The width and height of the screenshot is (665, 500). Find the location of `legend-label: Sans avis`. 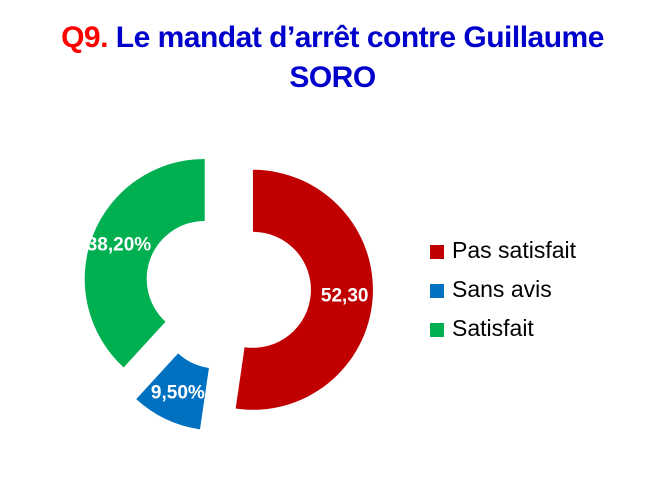

legend-label: Sans avis is located at coordinates (502, 289).